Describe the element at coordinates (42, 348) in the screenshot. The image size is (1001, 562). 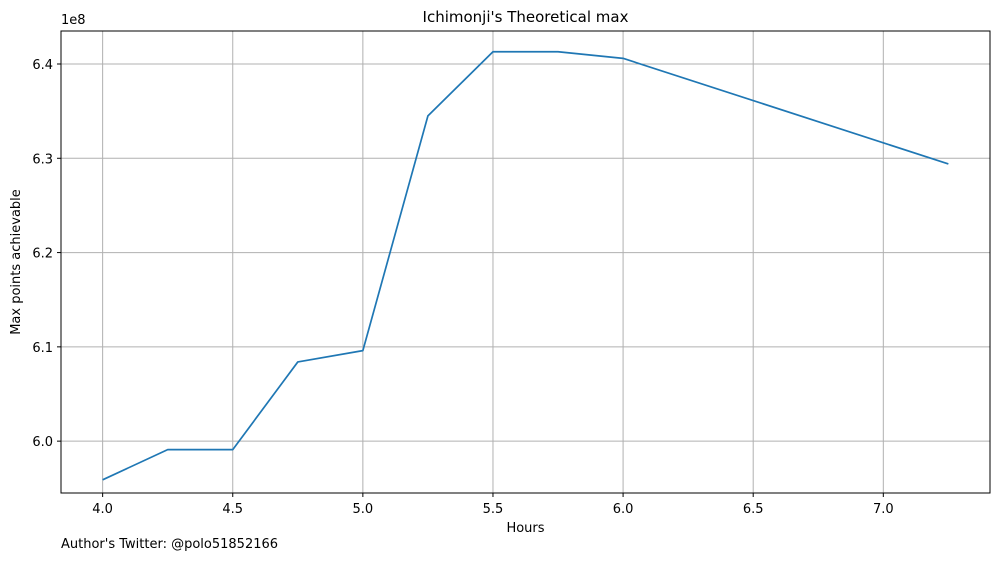
I see `y-tick-label: 6.1` at that location.